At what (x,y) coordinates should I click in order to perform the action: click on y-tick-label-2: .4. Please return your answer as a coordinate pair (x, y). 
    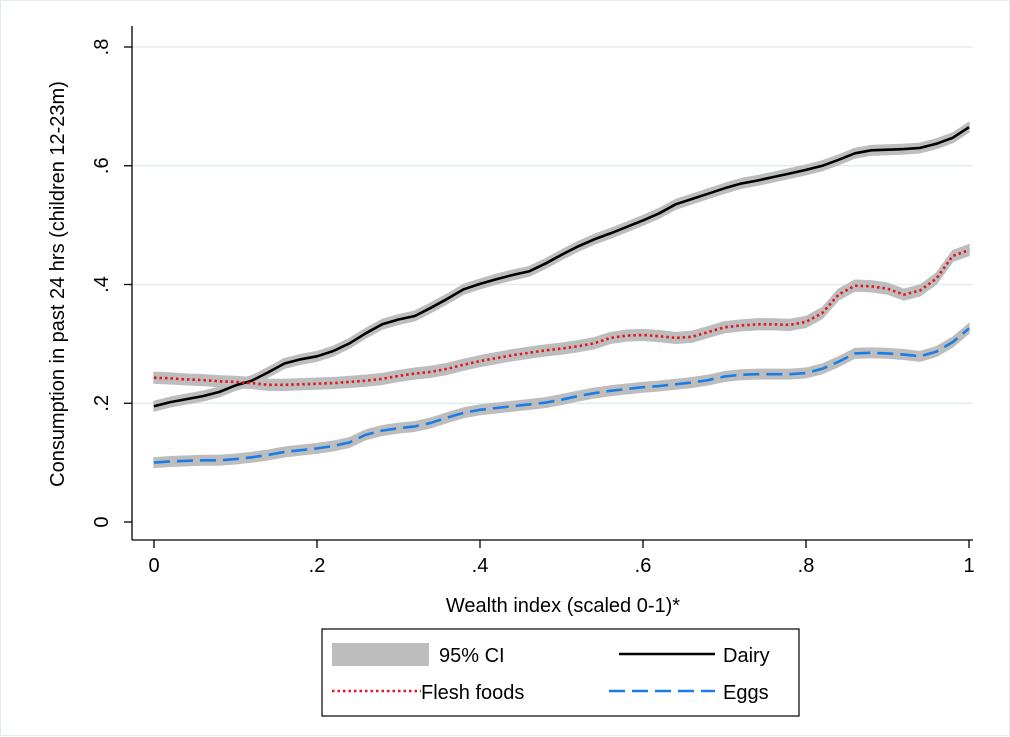
    Looking at the image, I should click on (102, 284).